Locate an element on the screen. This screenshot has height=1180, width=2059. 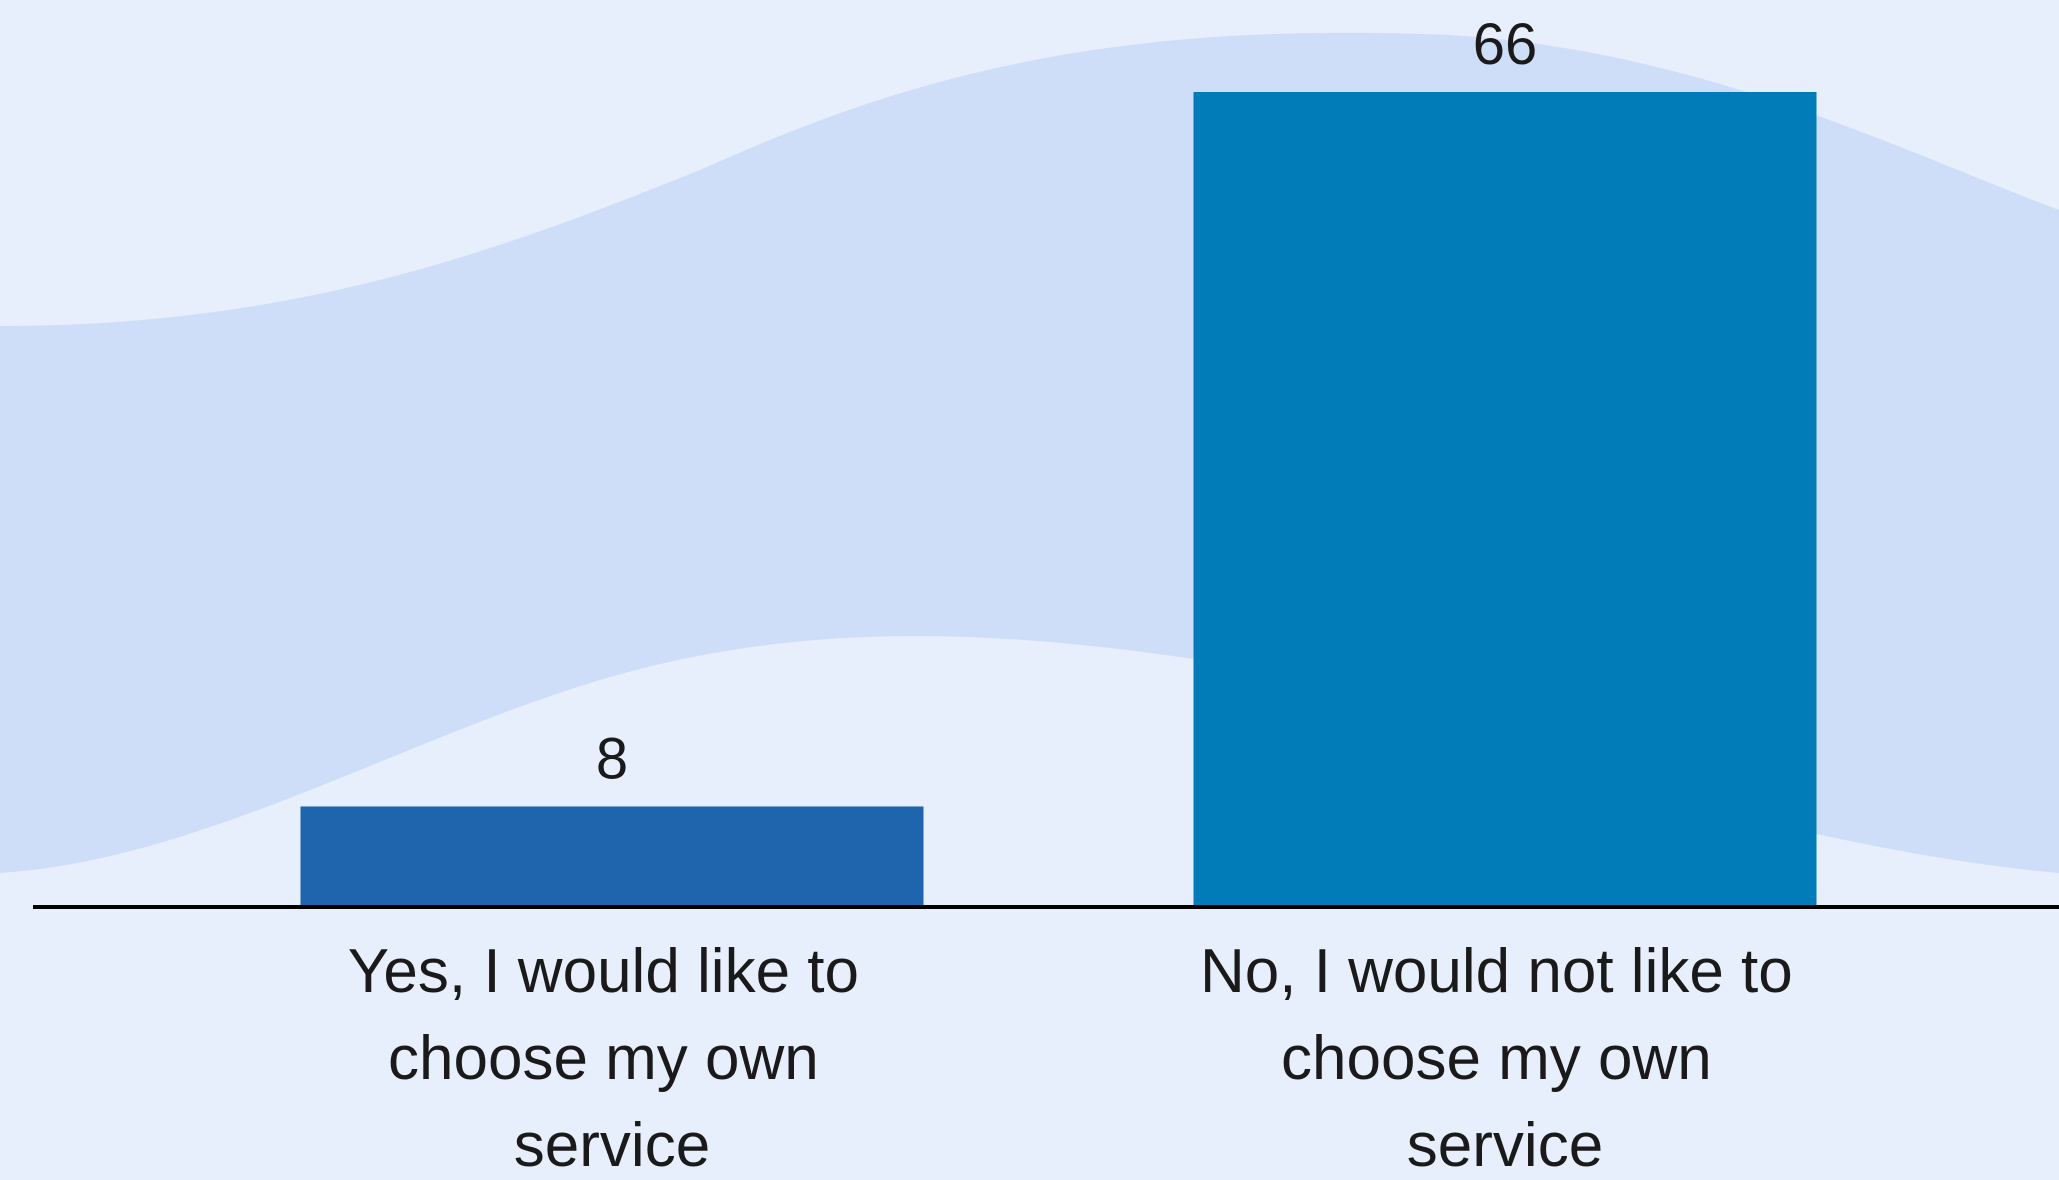
value-label: 66 is located at coordinates (1505, 44).